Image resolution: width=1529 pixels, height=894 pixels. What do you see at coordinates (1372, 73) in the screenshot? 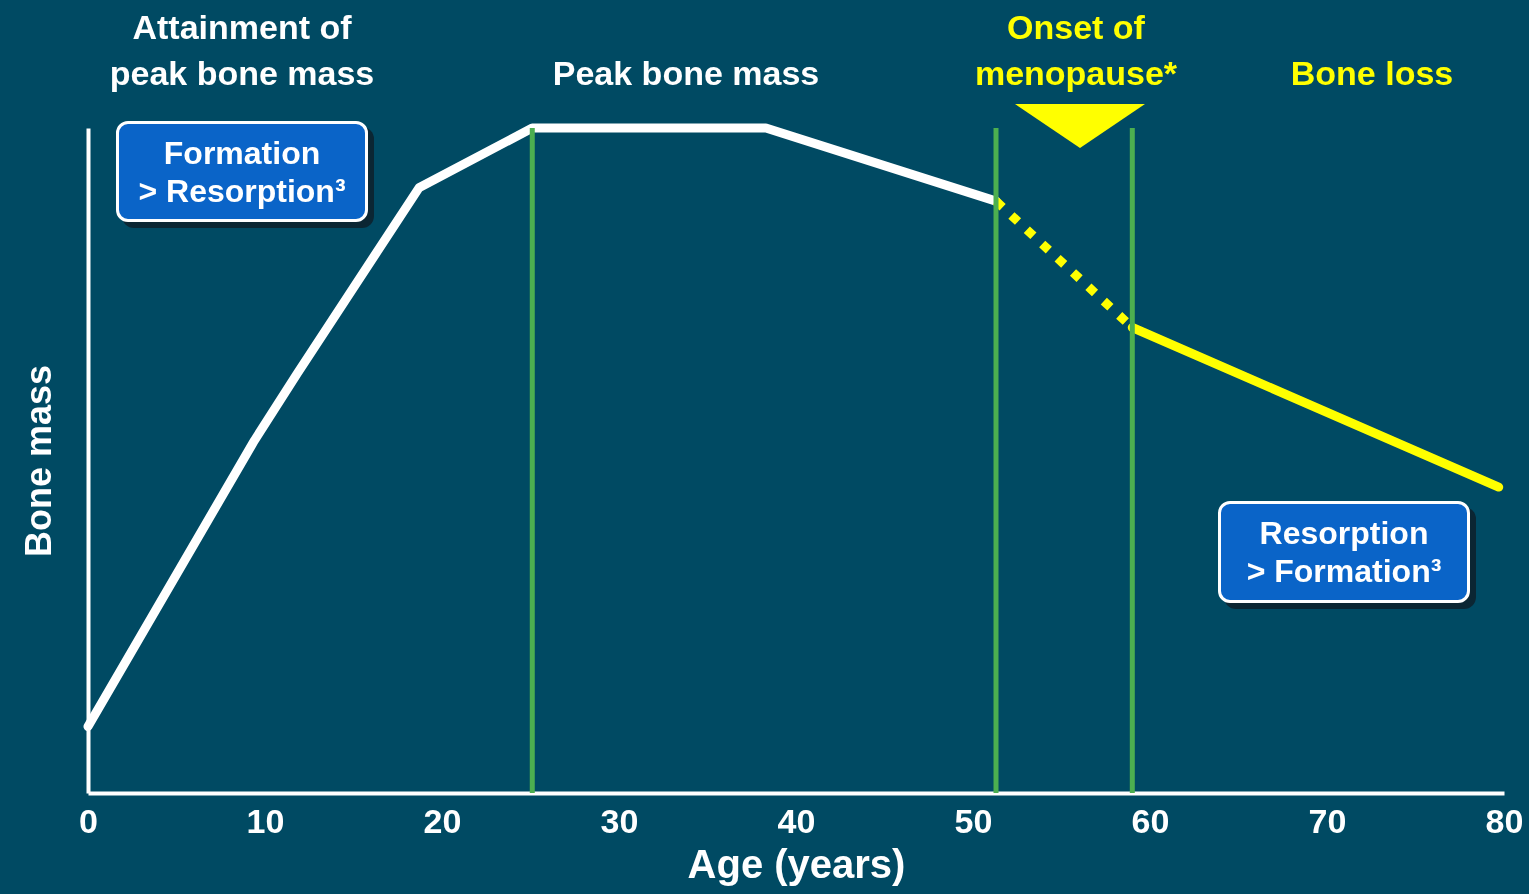
I see `text: Bone loss` at bounding box center [1372, 73].